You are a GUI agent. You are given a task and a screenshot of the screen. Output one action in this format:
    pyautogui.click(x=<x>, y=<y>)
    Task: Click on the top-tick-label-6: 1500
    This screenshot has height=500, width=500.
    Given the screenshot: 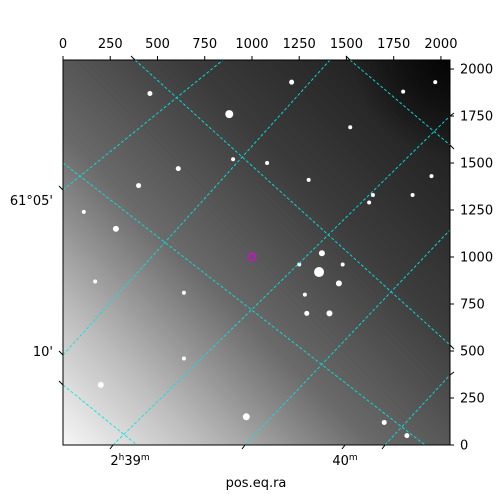 What is the action you would take?
    pyautogui.click(x=346, y=44)
    